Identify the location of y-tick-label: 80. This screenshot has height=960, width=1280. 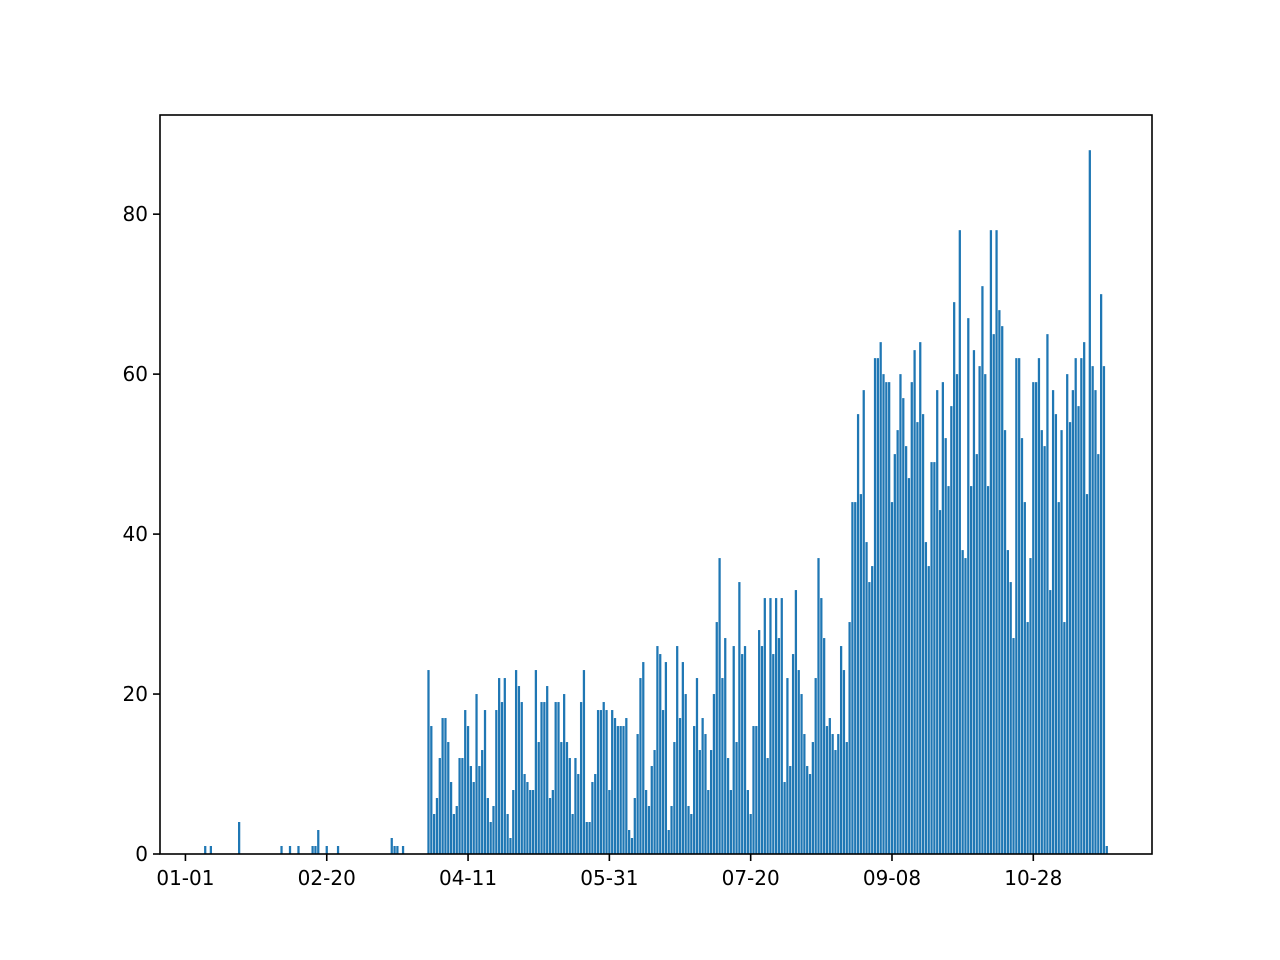
(135, 214).